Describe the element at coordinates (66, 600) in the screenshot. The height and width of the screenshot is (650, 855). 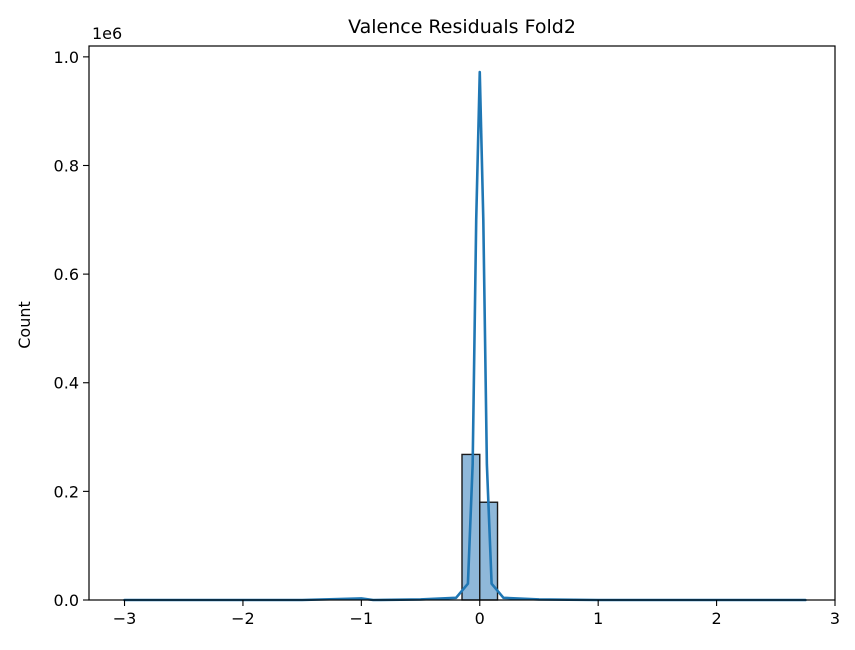
I see `y-tick-label: 0.0` at that location.